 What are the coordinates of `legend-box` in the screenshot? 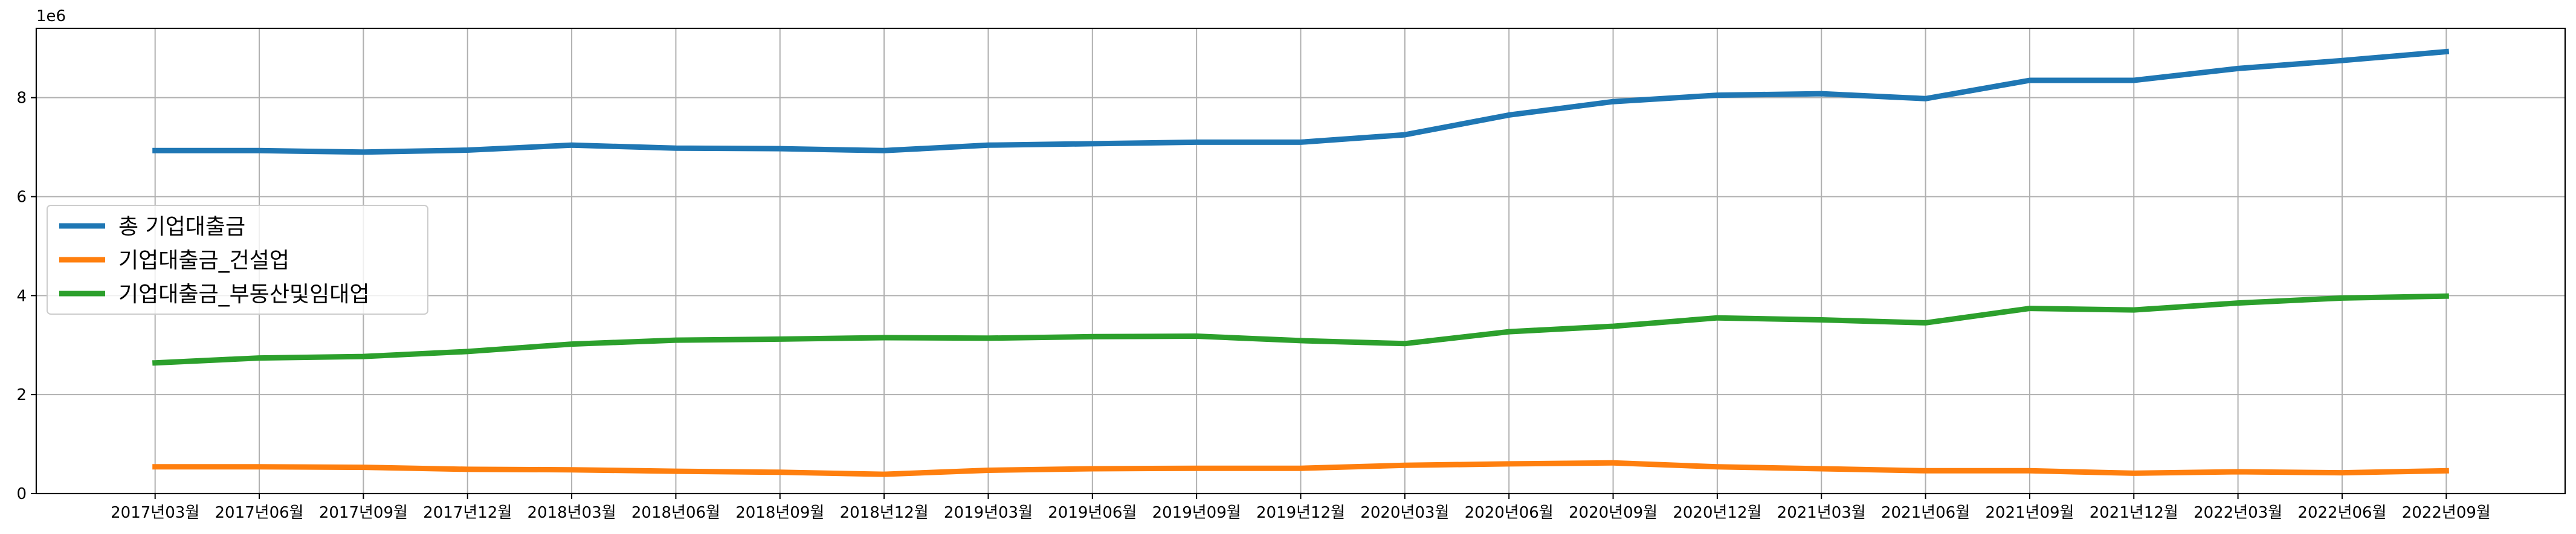 It's located at (237, 260).